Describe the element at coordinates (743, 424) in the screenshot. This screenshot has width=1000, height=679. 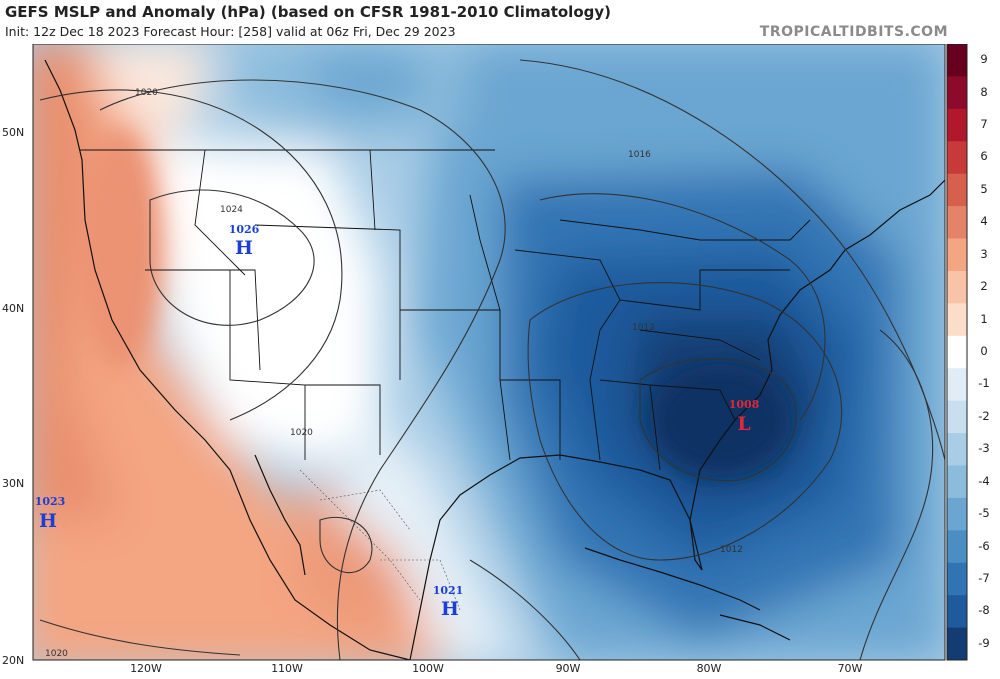
I see `low-pressure-symbol: L` at that location.